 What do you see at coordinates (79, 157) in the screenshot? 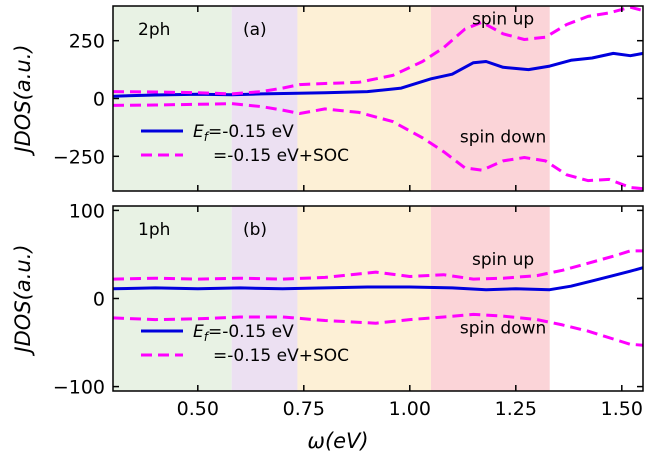
I see `y-tick-label-a-0: −250` at bounding box center [79, 157].